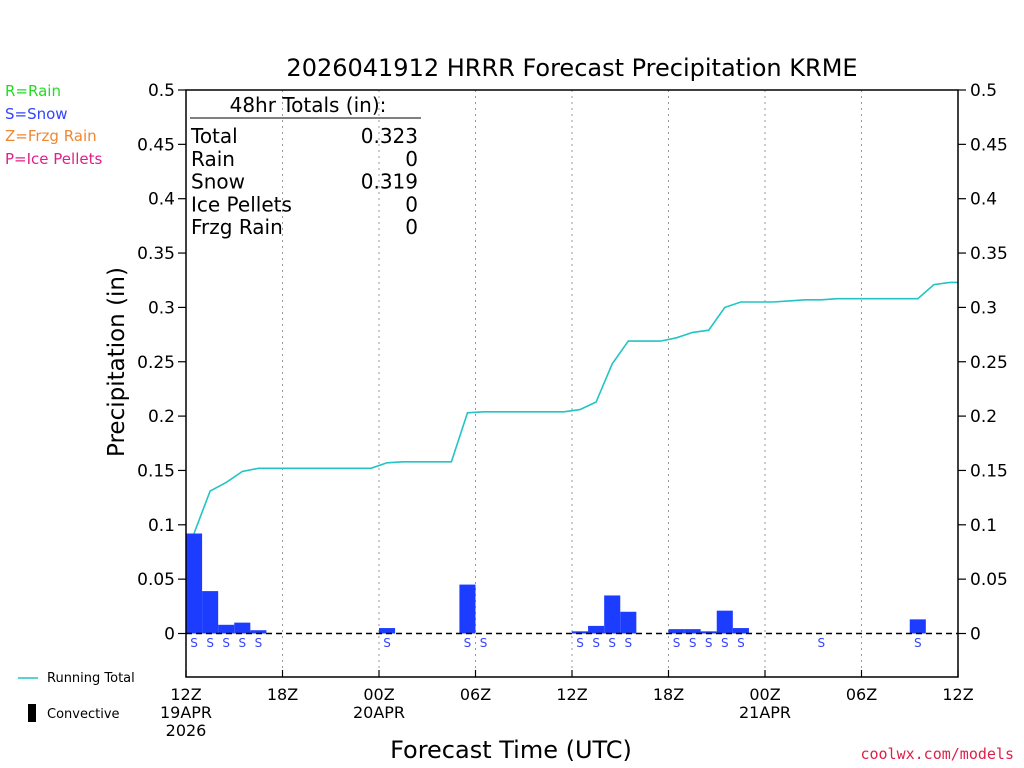  What do you see at coordinates (218, 182) in the screenshot?
I see `totals-row-label: Snow` at bounding box center [218, 182].